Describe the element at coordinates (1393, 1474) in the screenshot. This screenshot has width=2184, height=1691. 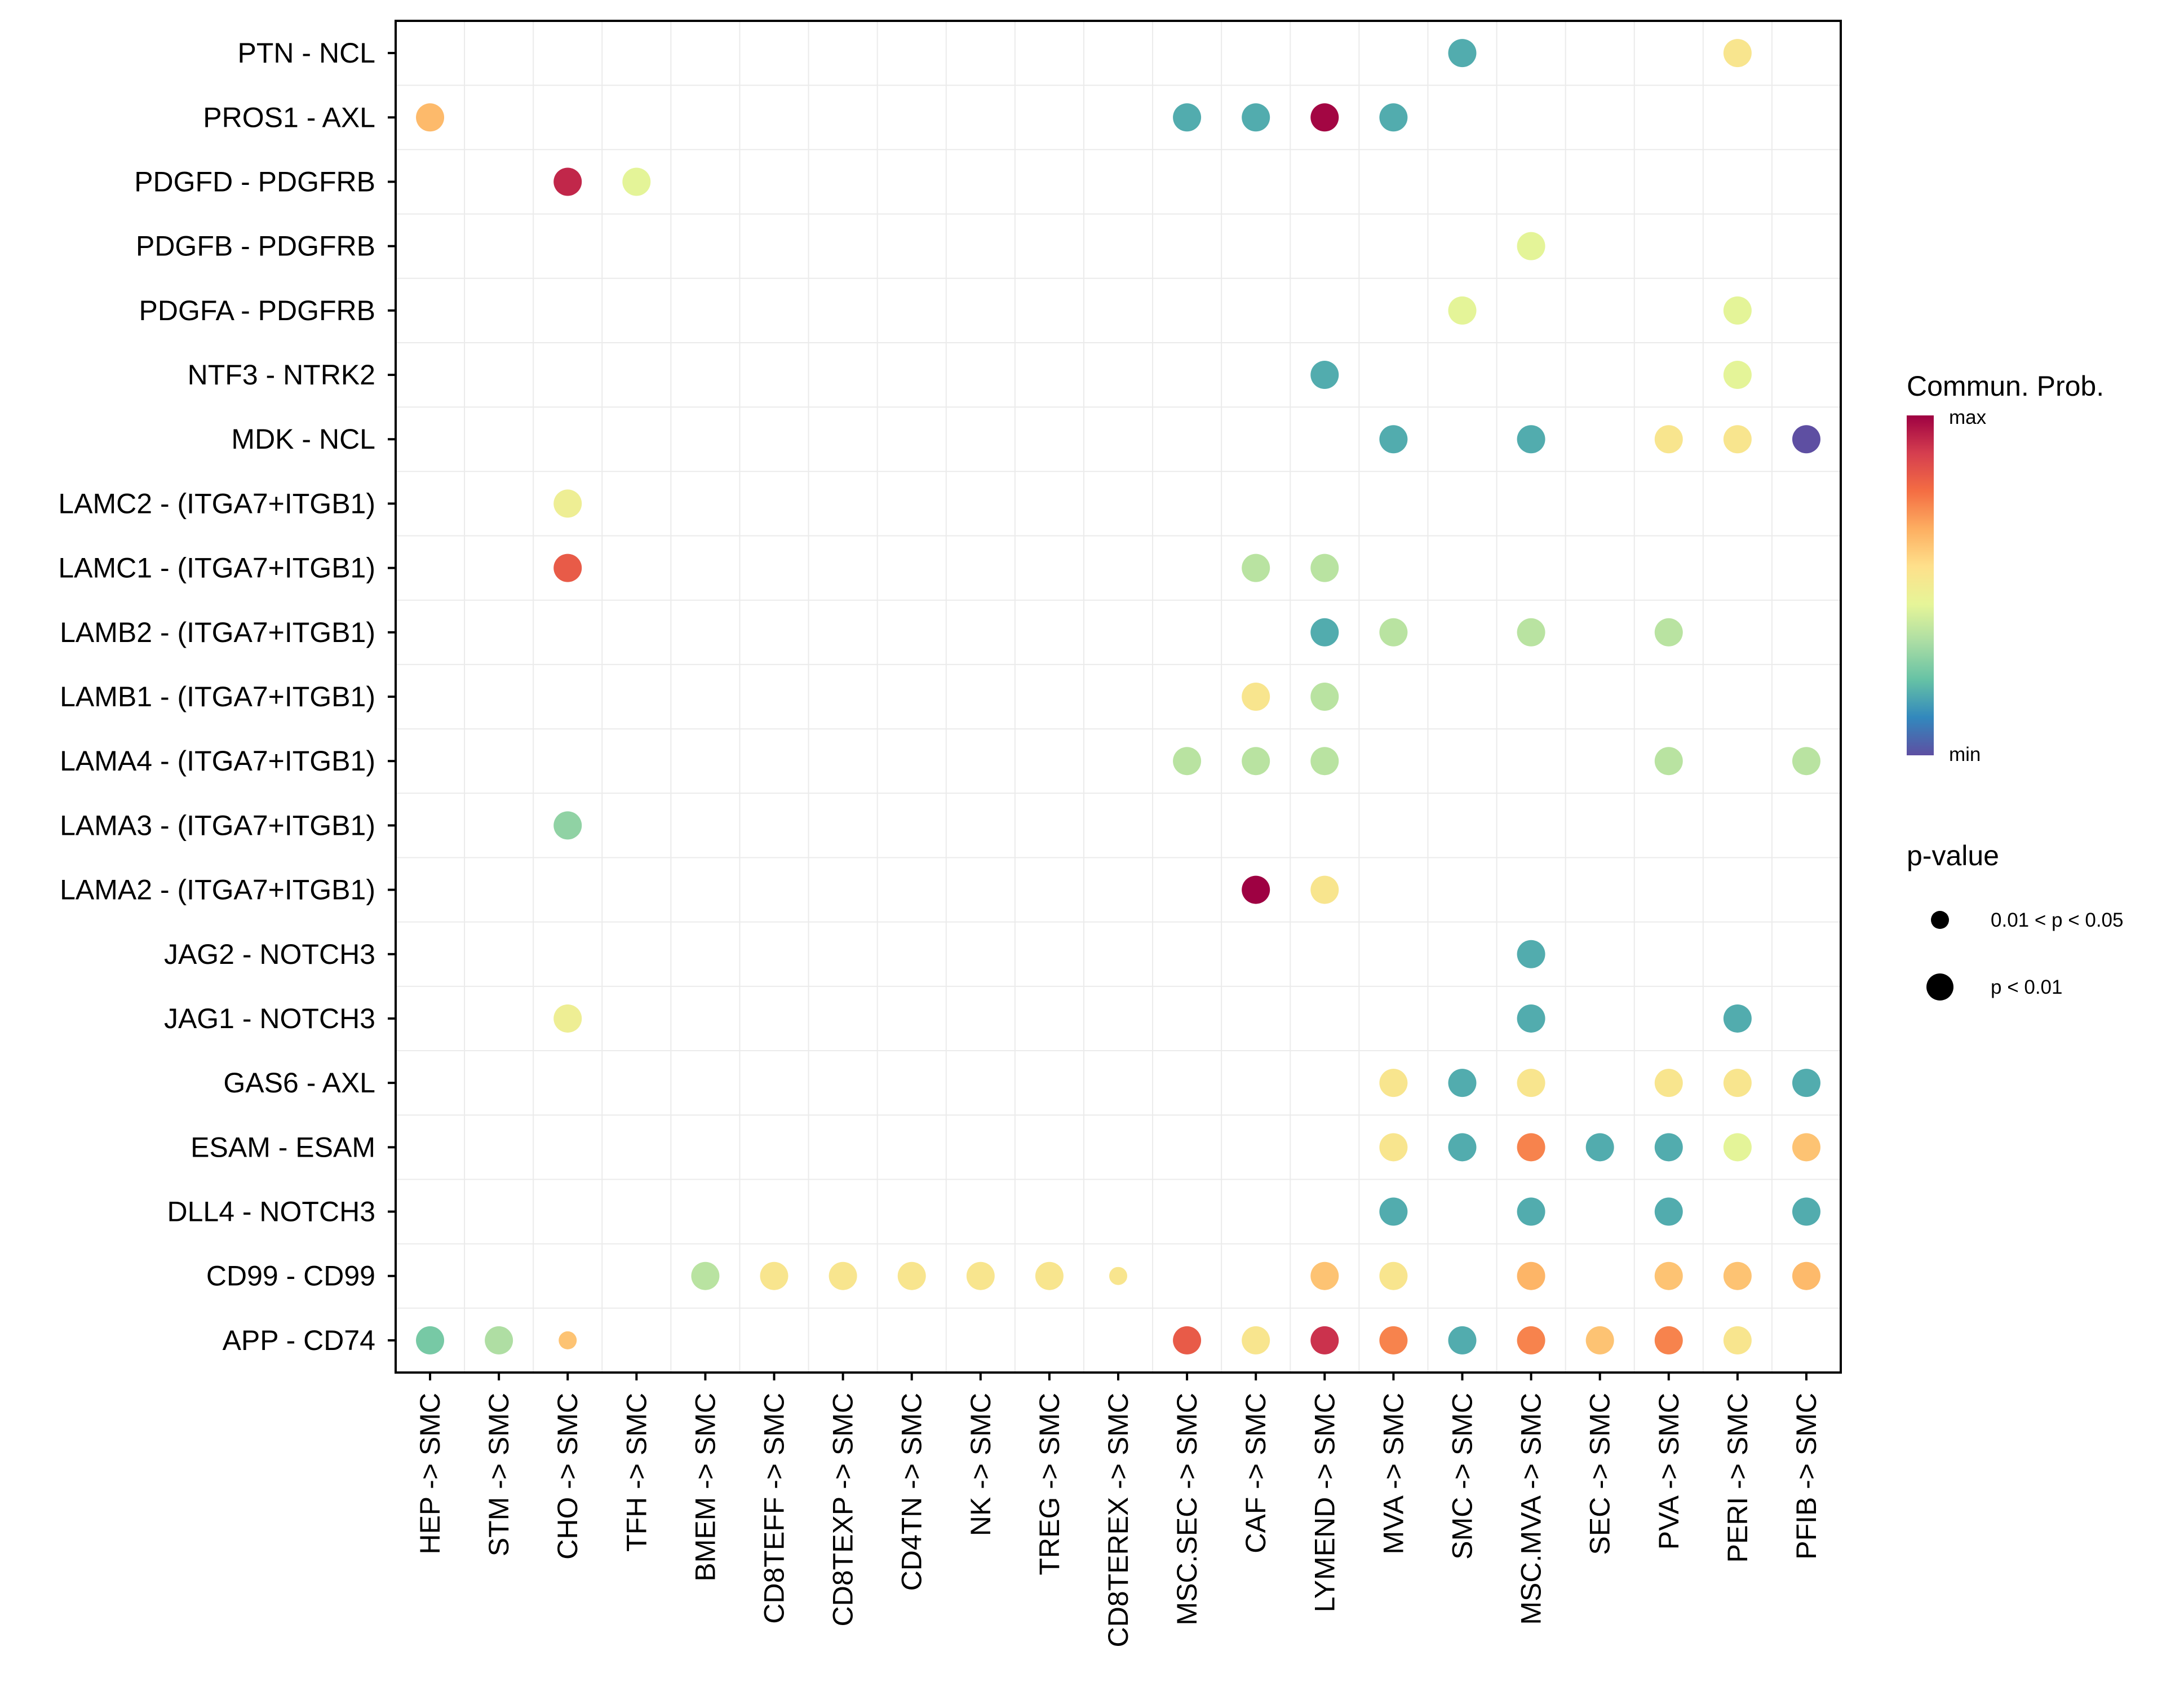
I see `x-tick-label: MVA -> SMC` at that location.